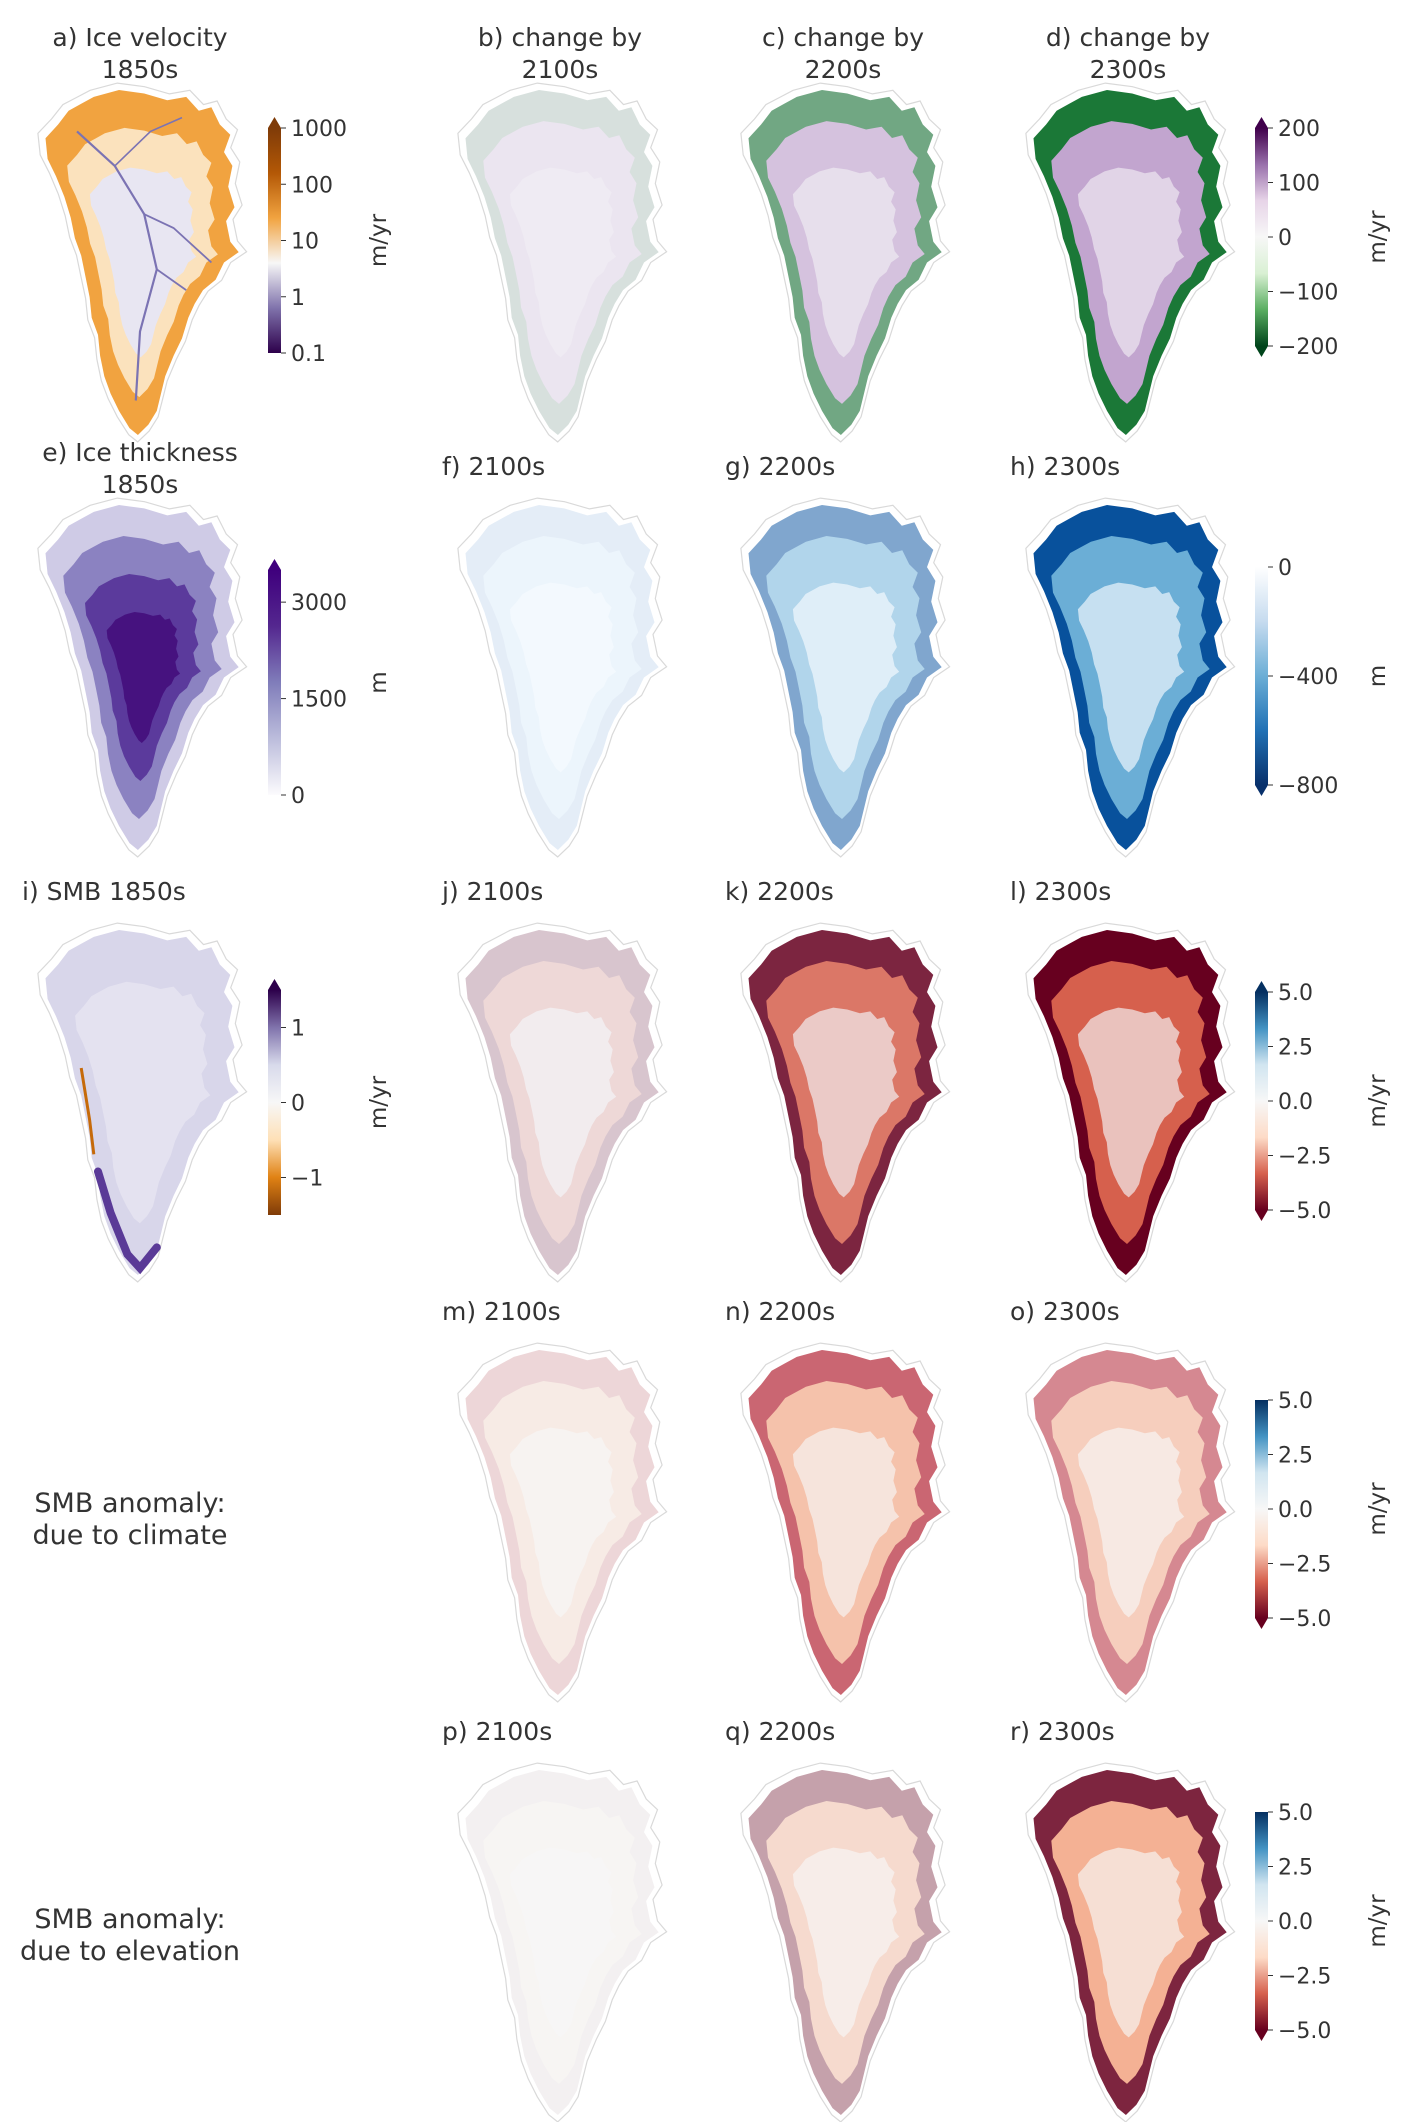 The height and width of the screenshot is (2122, 1404). What do you see at coordinates (1261, 1101) in the screenshot?
I see `colorbar-smb_change-bar` at bounding box center [1261, 1101].